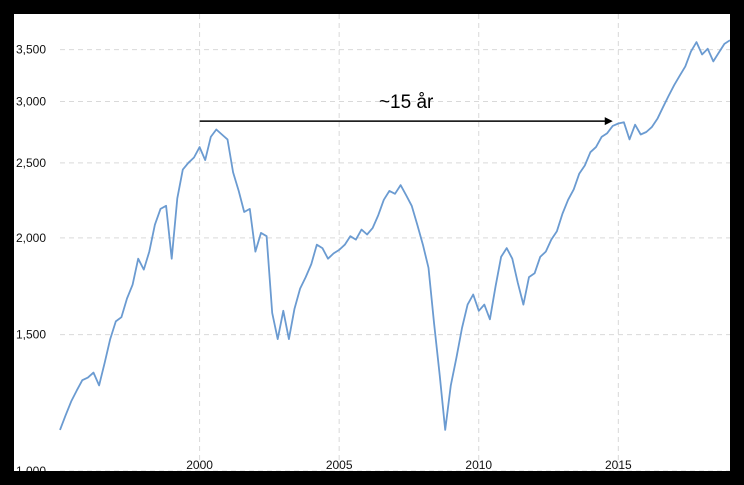  I want to click on y-tick-label: 1,000, so click(31, 467).